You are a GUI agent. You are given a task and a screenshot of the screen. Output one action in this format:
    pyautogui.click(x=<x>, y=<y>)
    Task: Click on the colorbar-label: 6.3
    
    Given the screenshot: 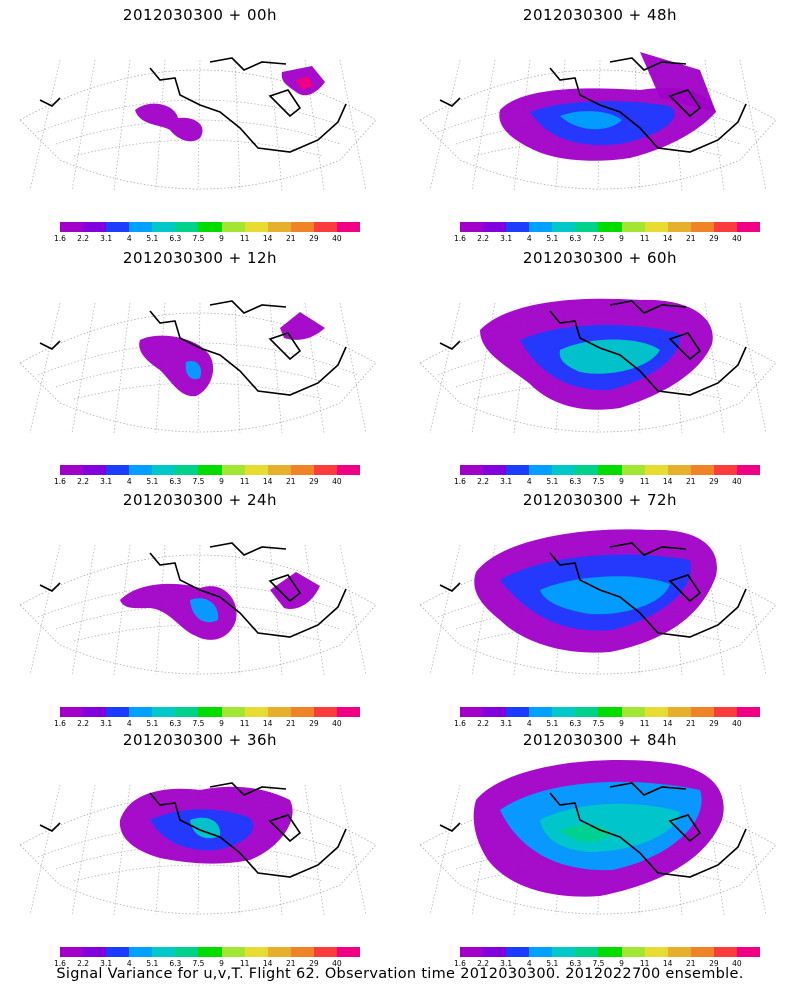 What is the action you would take?
    pyautogui.click(x=175, y=723)
    